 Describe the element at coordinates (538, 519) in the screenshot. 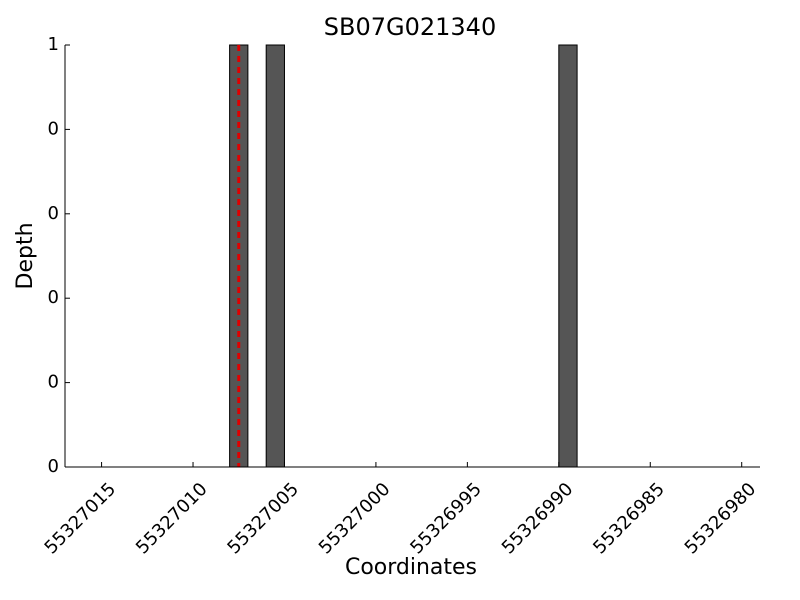

I see `x-tick-label: 55326990` at that location.